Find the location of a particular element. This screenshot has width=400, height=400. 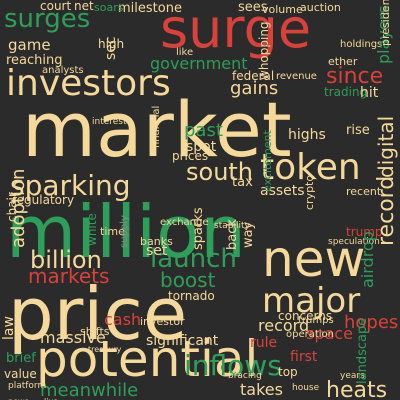

word-south: south is located at coordinates (220, 172).